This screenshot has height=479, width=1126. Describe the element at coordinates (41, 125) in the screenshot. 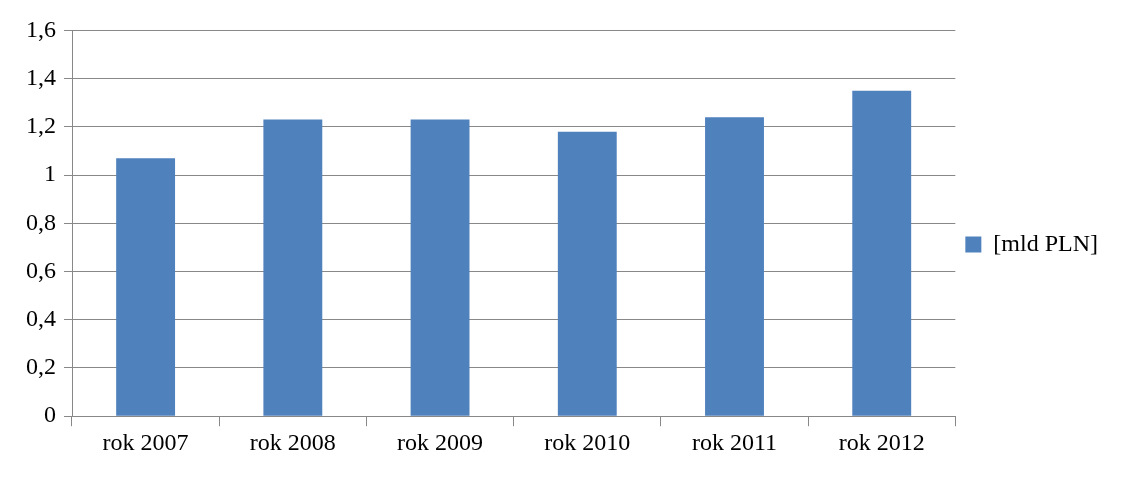

I see `y-tick-label: 1,2` at that location.